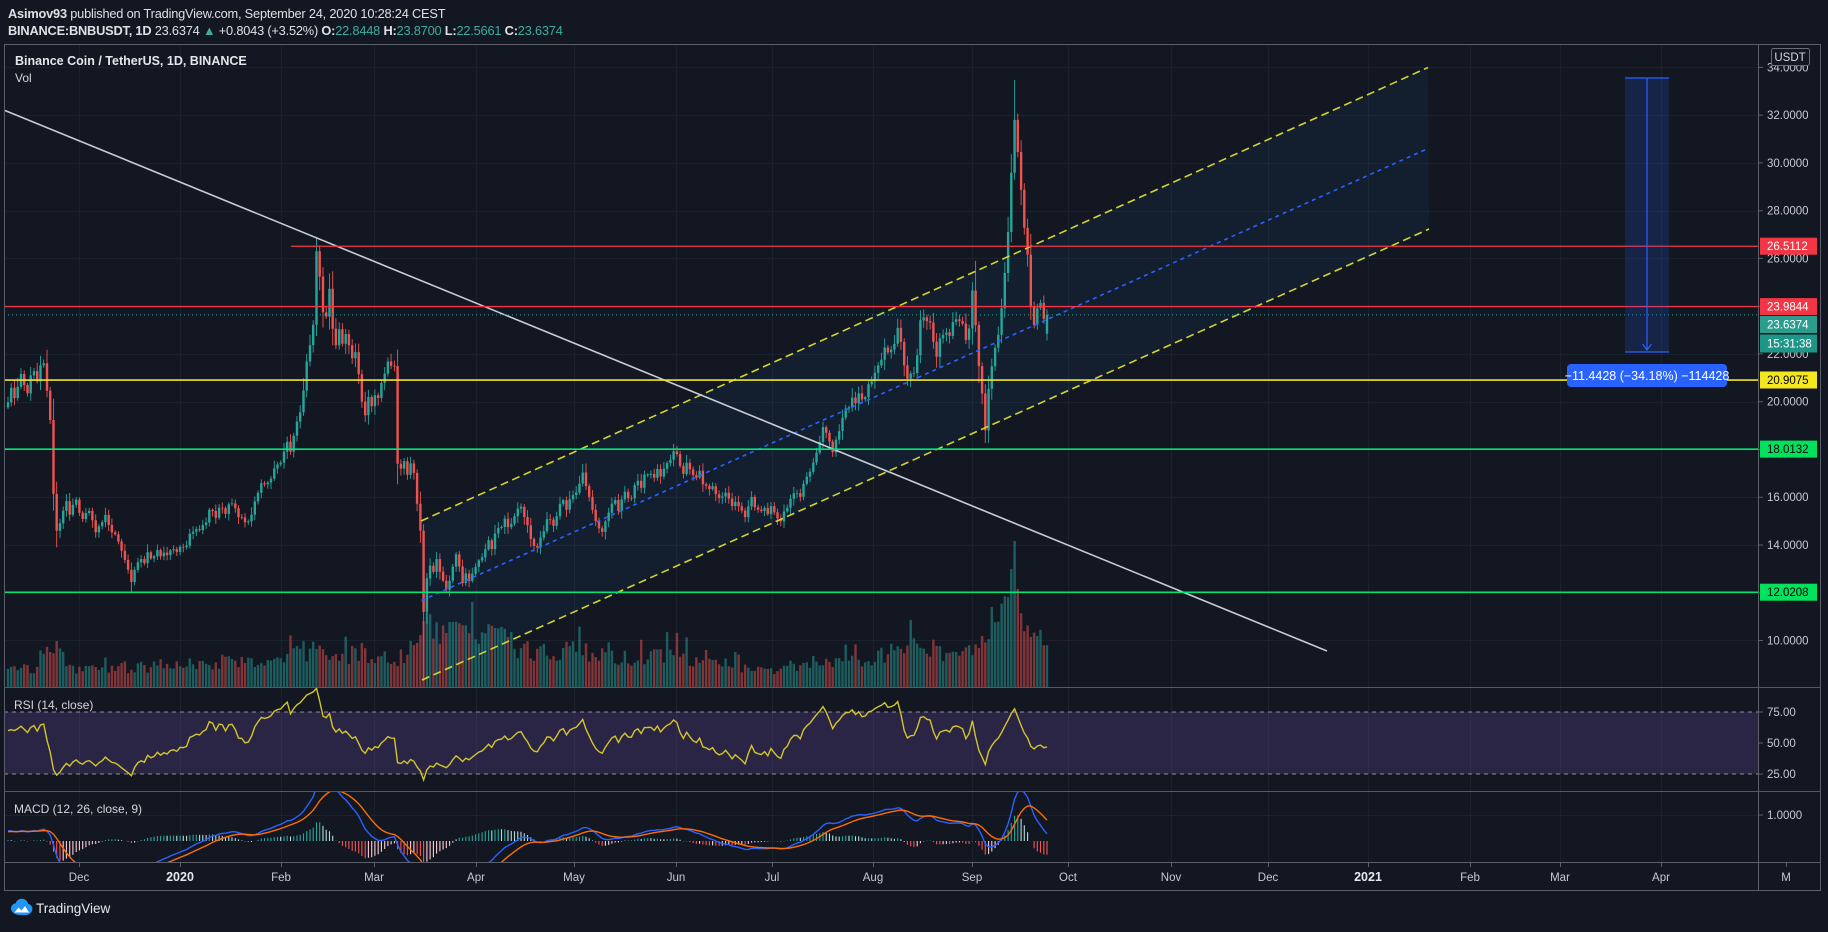 The image size is (1828, 932). Describe the element at coordinates (1781, 713) in the screenshot. I see `svg-text: 75.00` at that location.